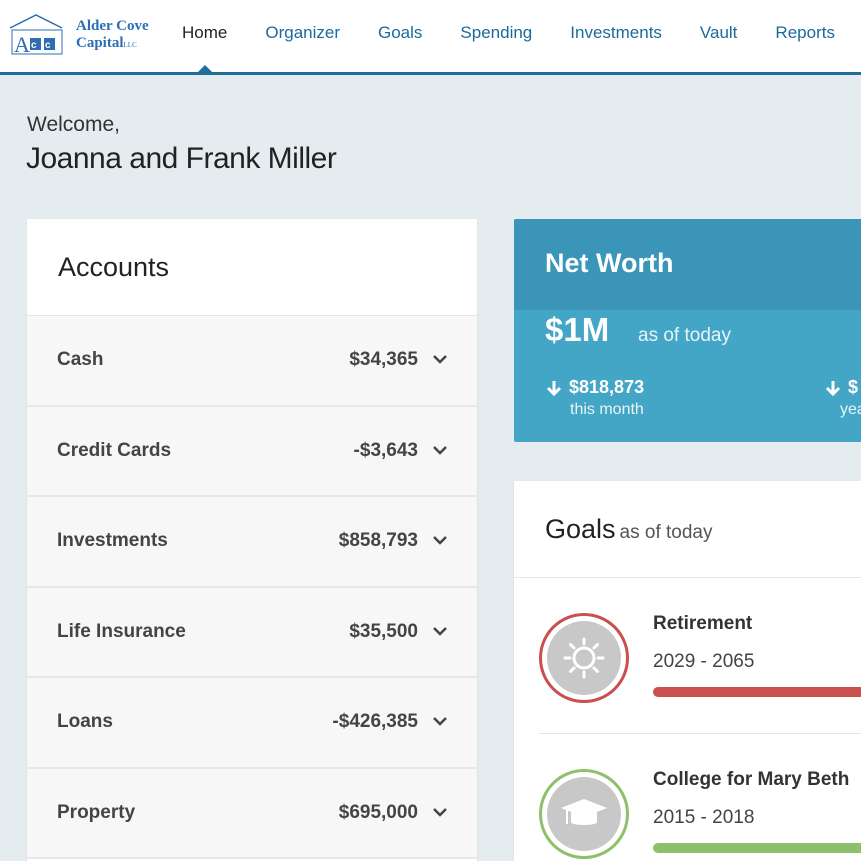 This screenshot has height=861, width=861. I want to click on account-row-property: Property $695,000, so click(252, 813).